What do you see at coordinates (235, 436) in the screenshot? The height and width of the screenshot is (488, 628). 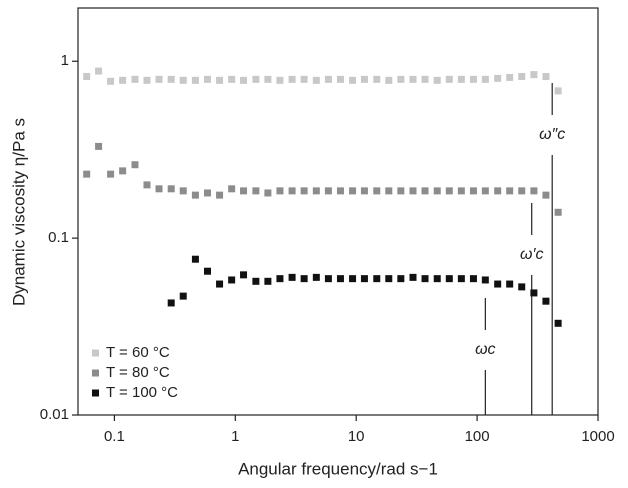 I see `x-tick-label: 1` at bounding box center [235, 436].